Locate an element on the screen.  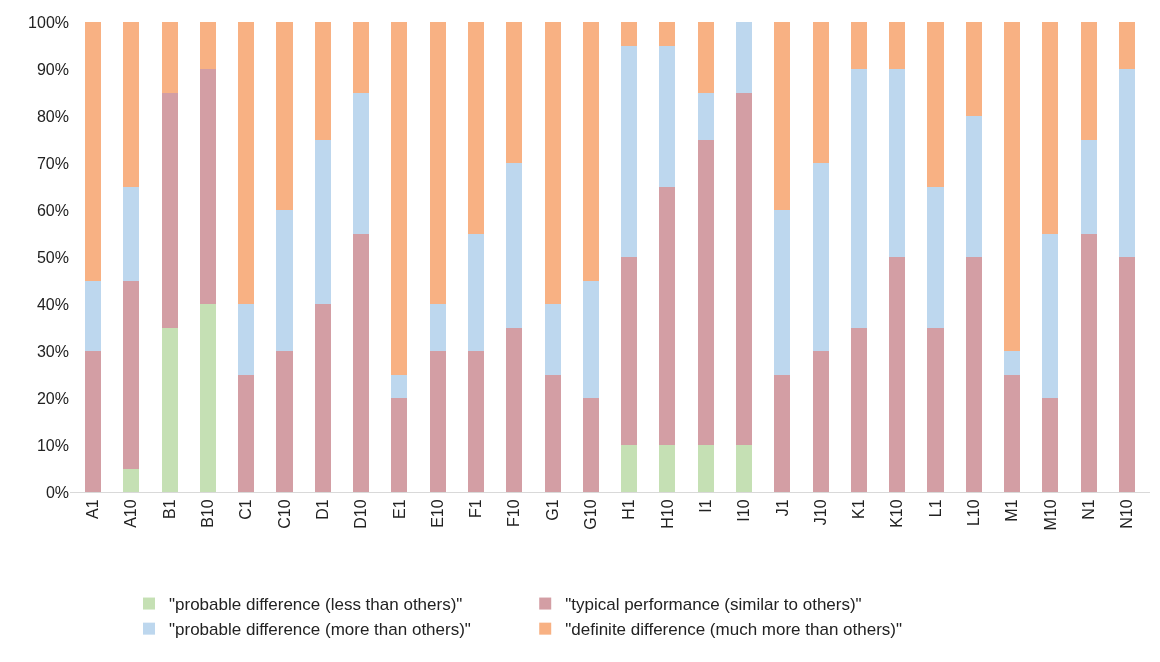
legend-label: "probable difference (less than others)" is located at coordinates (316, 605).